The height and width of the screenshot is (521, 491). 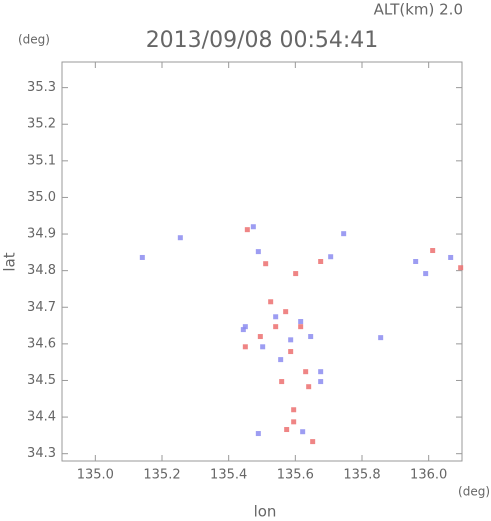 What do you see at coordinates (41, 307) in the screenshot?
I see `y-tick-label: 34.7` at bounding box center [41, 307].